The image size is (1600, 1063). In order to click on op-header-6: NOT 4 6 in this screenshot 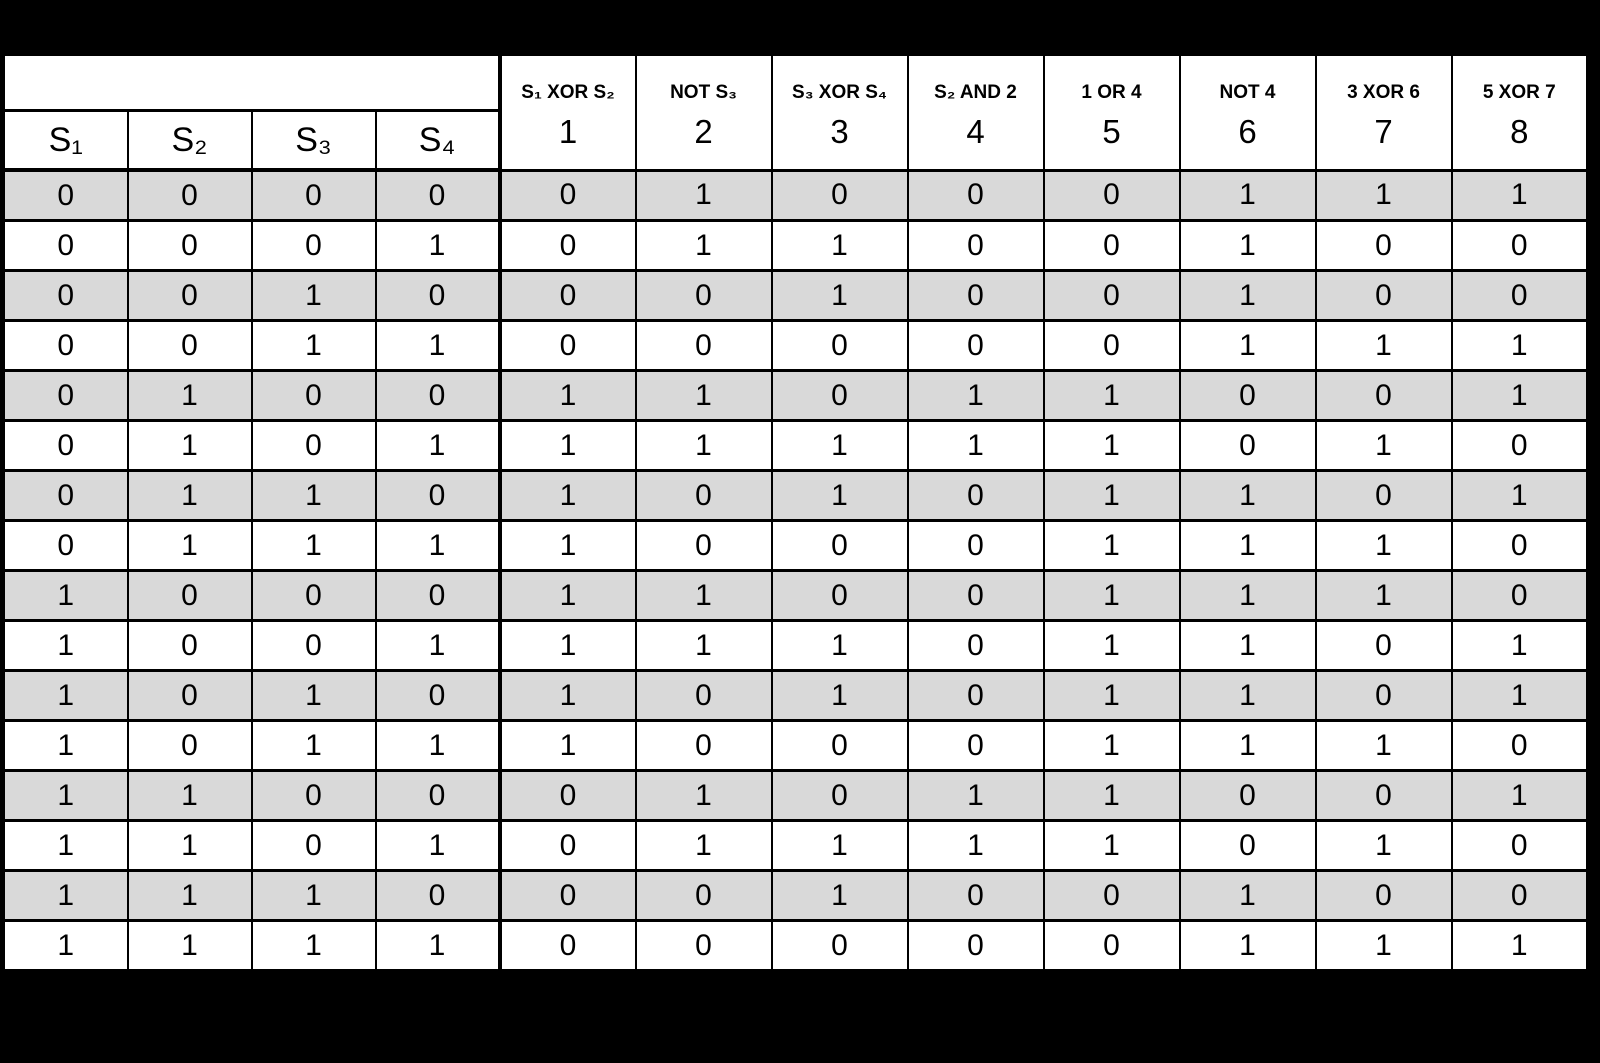, I will do `click(1247, 112)`.